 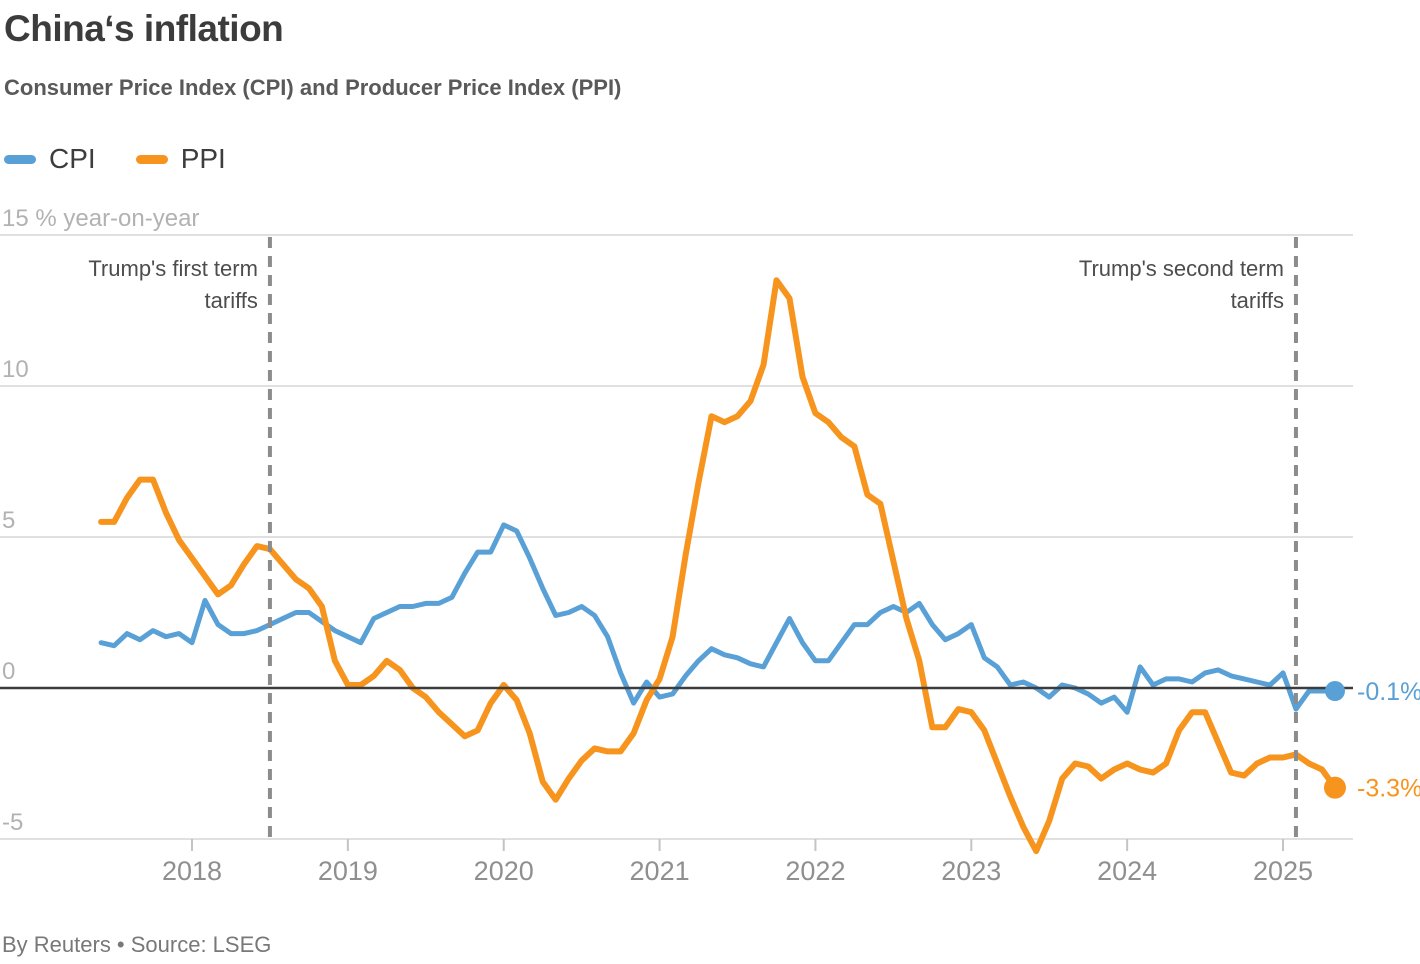 I want to click on chart-footer: By Reuters • Source: LSEG, so click(x=137, y=944).